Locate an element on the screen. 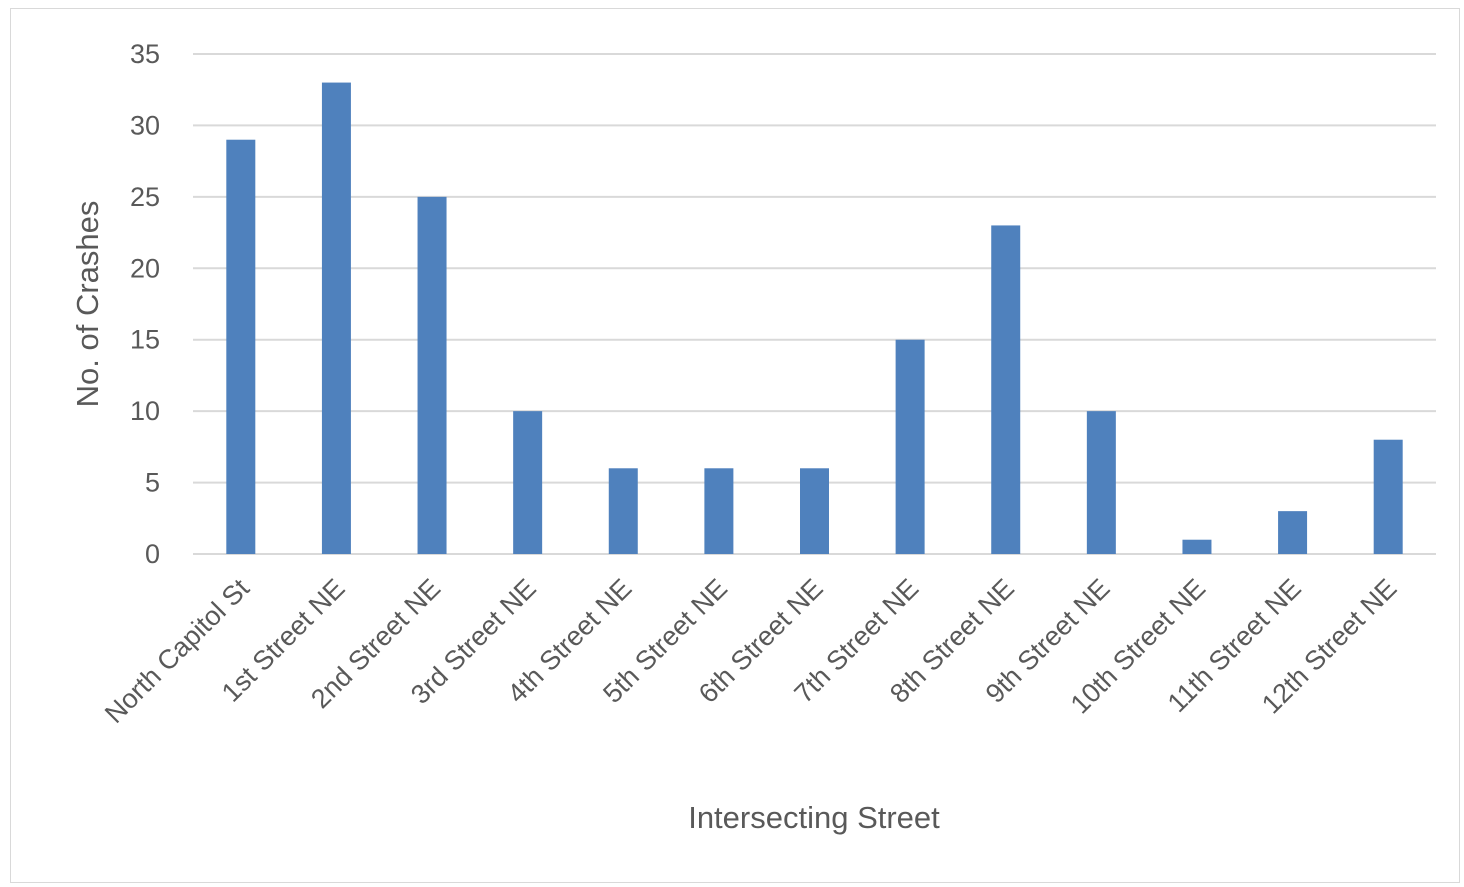 Image resolution: width=1464 pixels, height=887 pixels. y-tick-label: 5 is located at coordinates (152, 483).